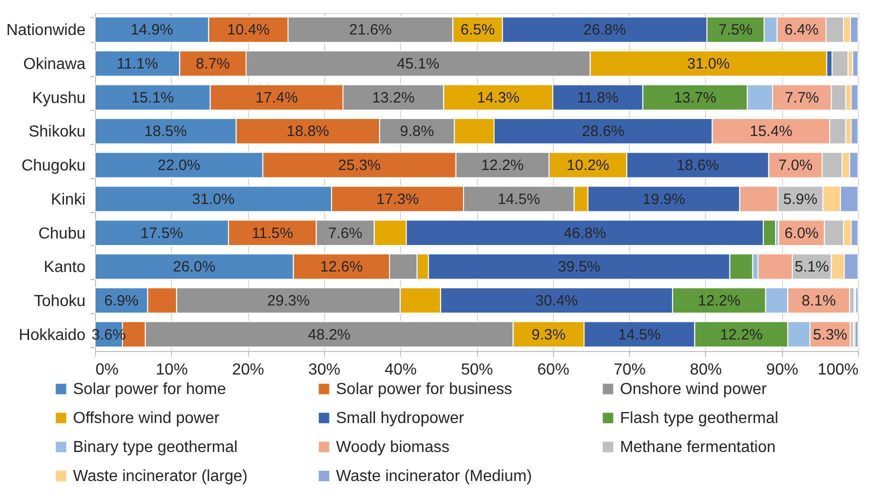  Describe the element at coordinates (801, 30) in the screenshot. I see `data-label: 6.4%` at that location.